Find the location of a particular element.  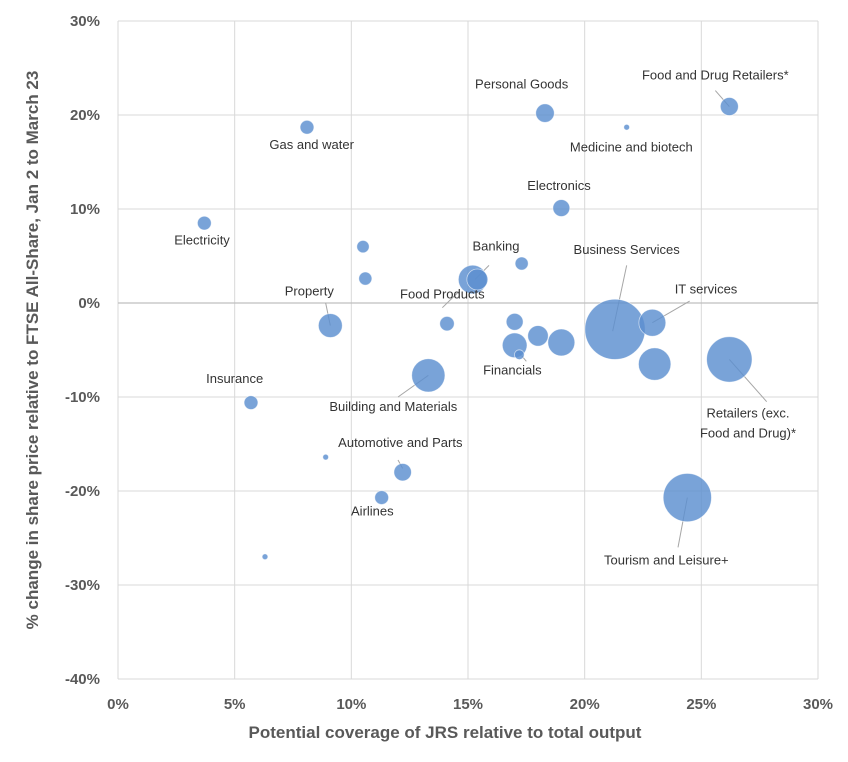

point-label: Financials is located at coordinates (512, 369).